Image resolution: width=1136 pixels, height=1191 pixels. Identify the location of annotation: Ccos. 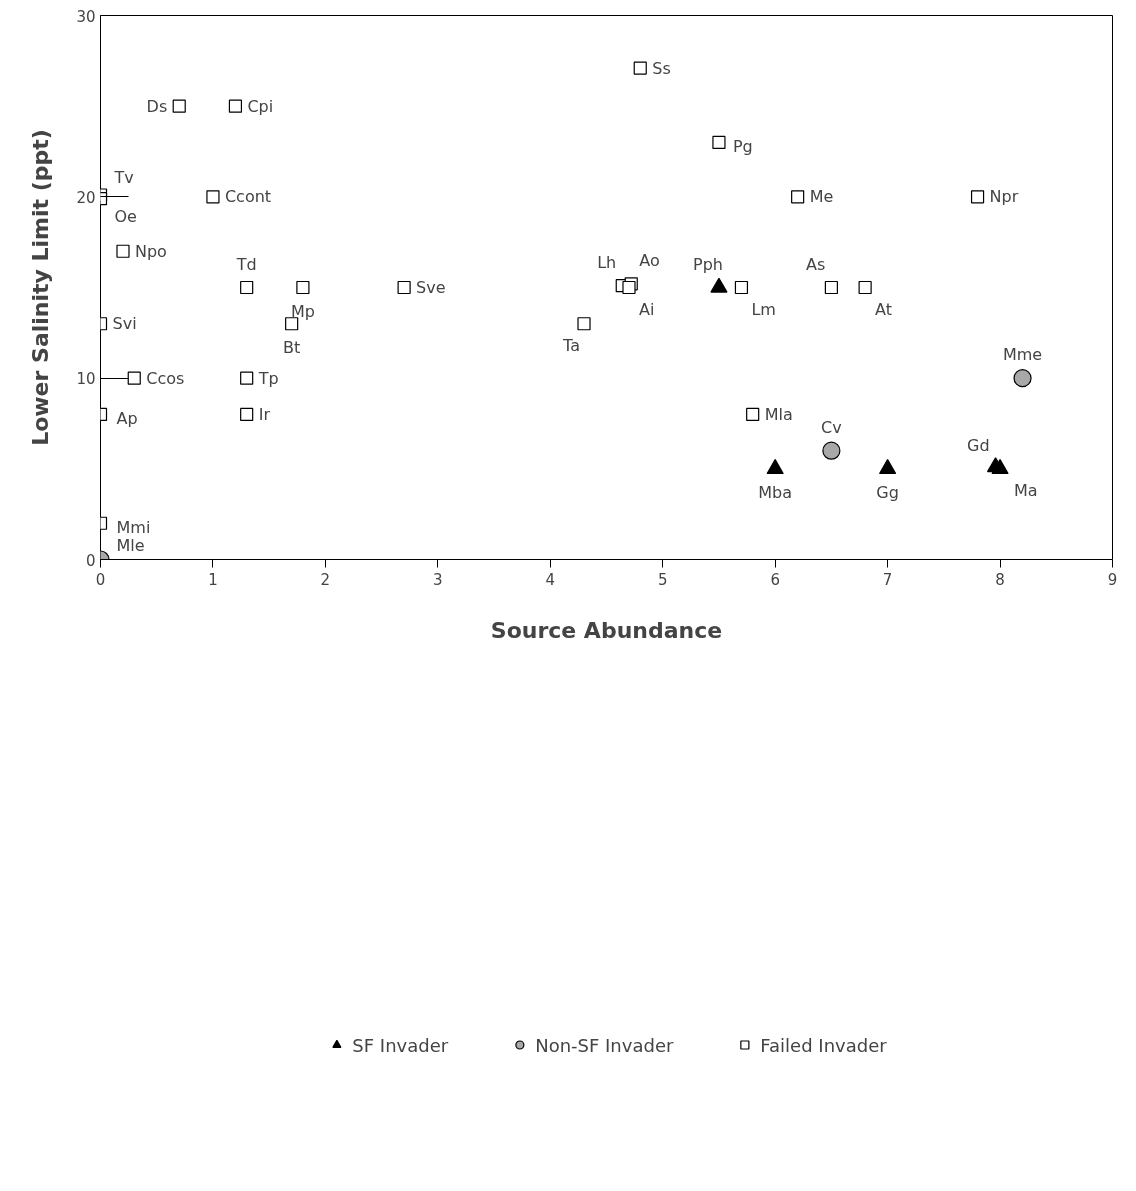
(165, 378).